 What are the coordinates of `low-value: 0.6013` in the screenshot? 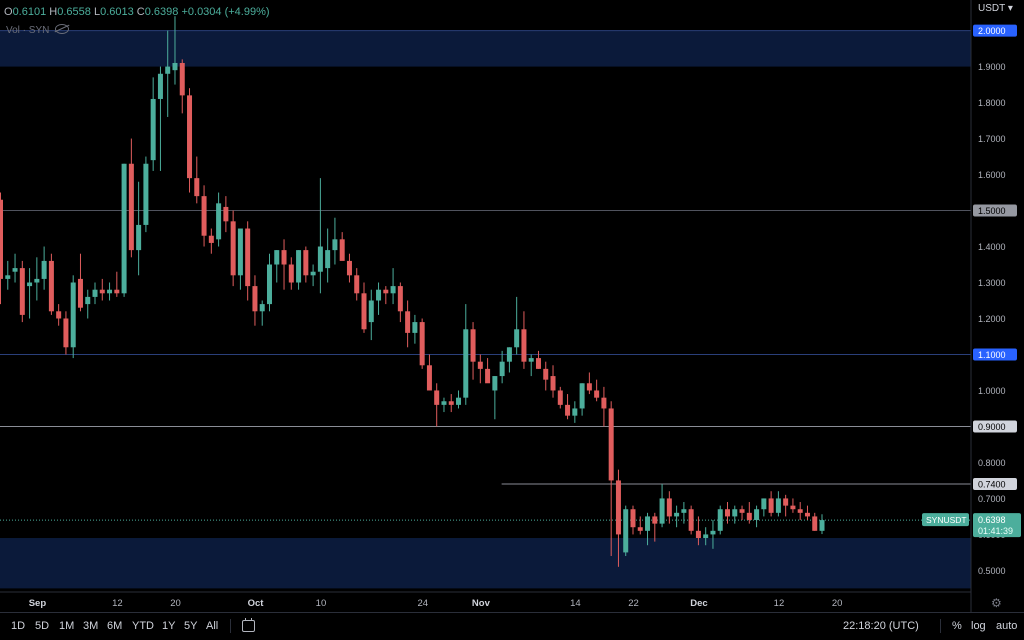 It's located at (117, 12).